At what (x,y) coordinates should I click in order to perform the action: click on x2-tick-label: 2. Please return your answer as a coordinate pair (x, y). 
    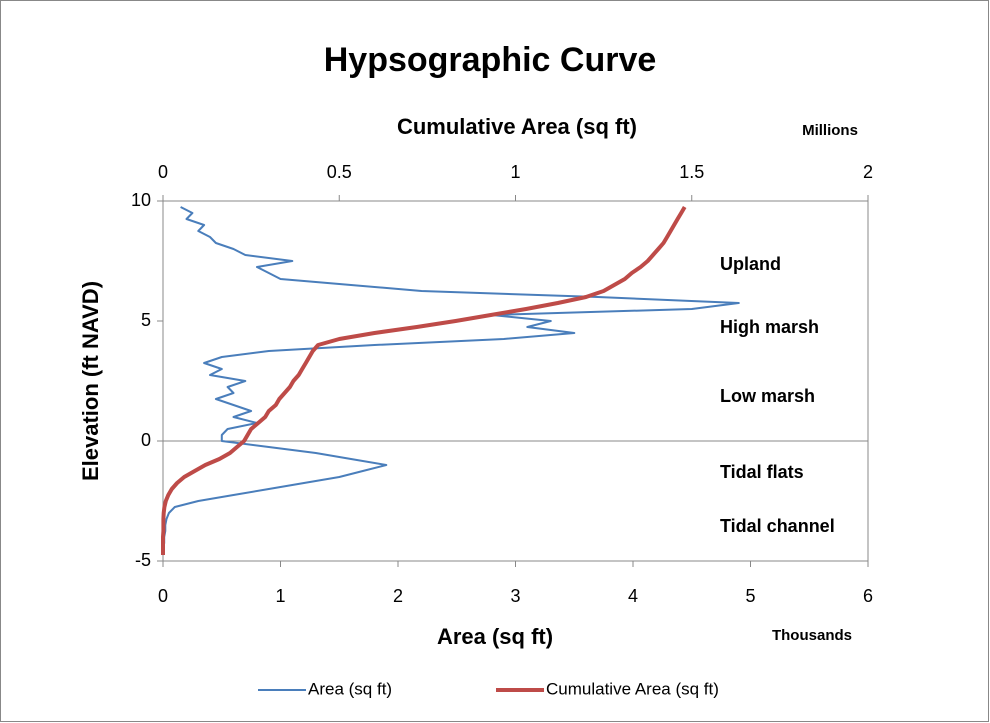
    Looking at the image, I should click on (868, 172).